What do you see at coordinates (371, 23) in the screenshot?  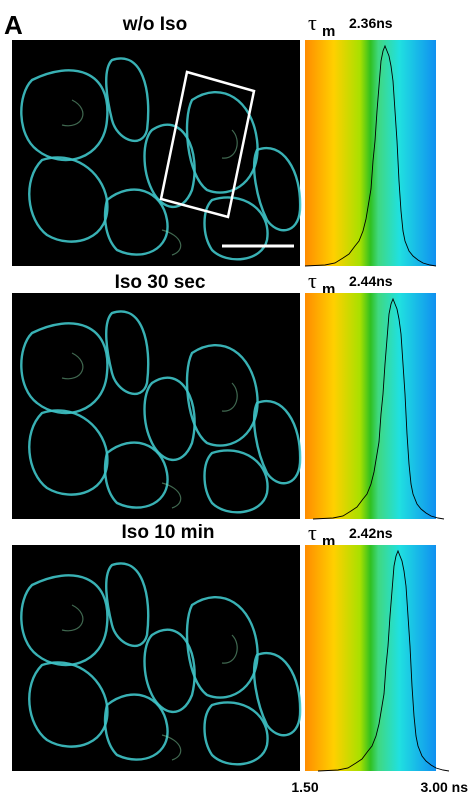 I see `tau-value: 2.36ns` at bounding box center [371, 23].